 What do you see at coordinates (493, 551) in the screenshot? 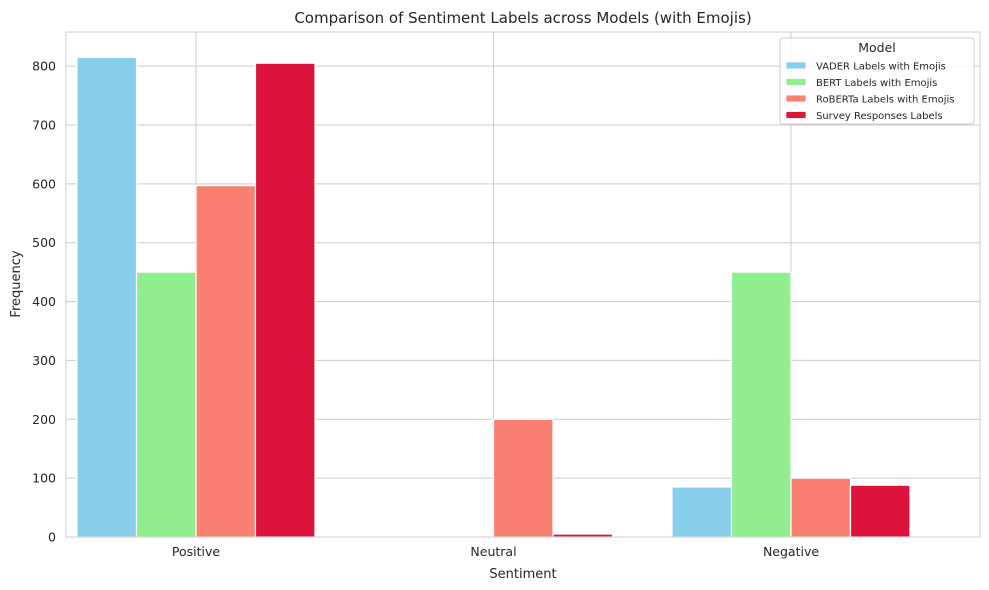
I see `x-tick-label: Neutral` at bounding box center [493, 551].